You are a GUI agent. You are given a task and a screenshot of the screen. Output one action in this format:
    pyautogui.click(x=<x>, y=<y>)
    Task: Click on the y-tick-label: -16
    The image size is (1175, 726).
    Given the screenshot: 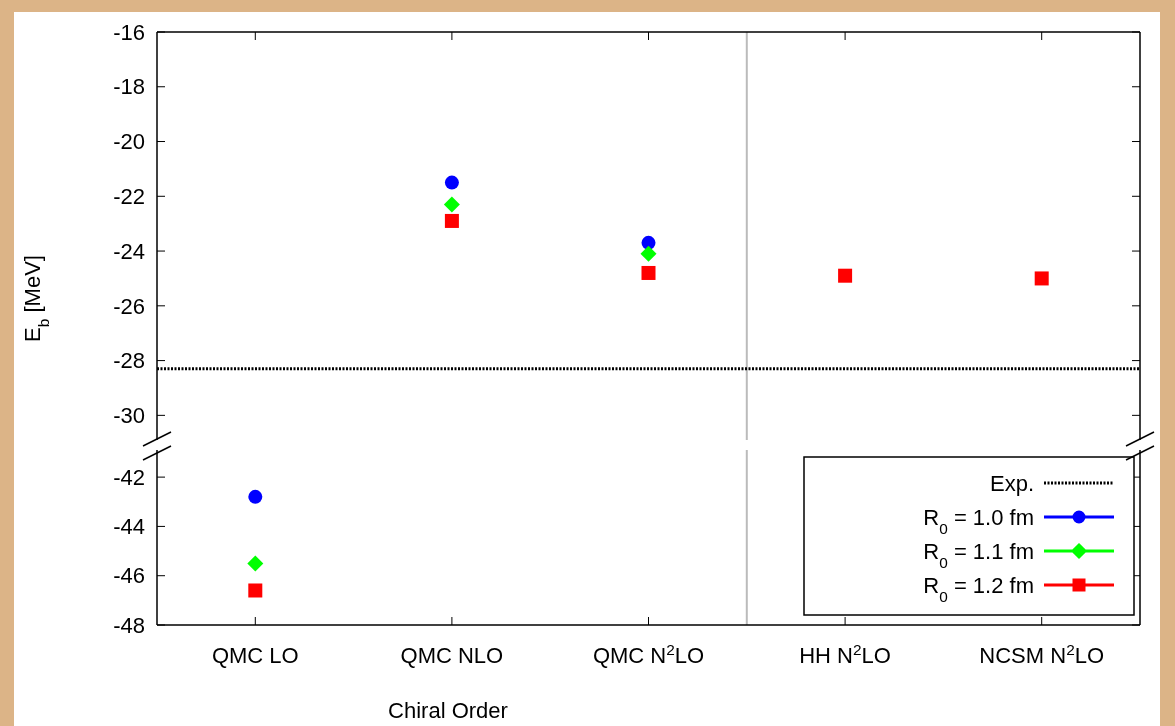 What is the action you would take?
    pyautogui.click(x=129, y=32)
    